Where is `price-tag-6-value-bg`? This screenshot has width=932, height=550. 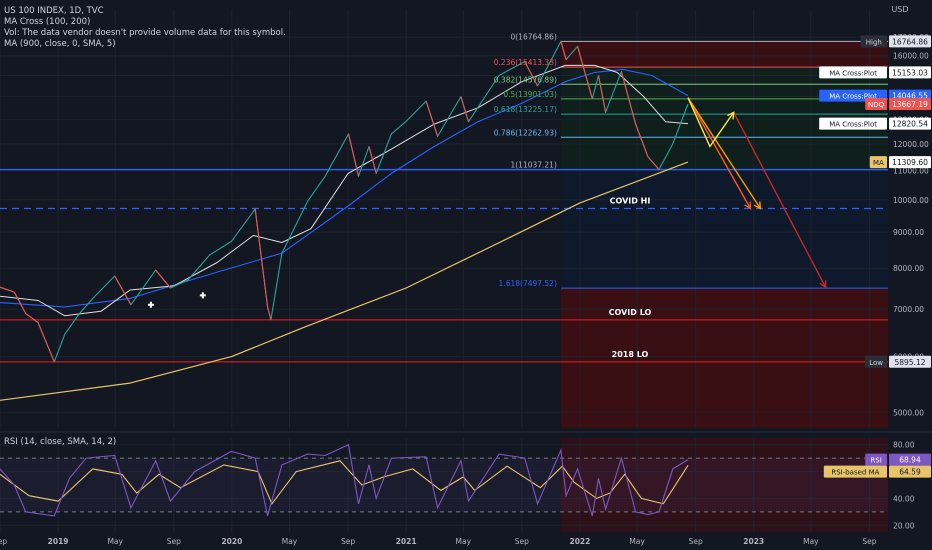
price-tag-6-value-bg is located at coordinates (910, 361).